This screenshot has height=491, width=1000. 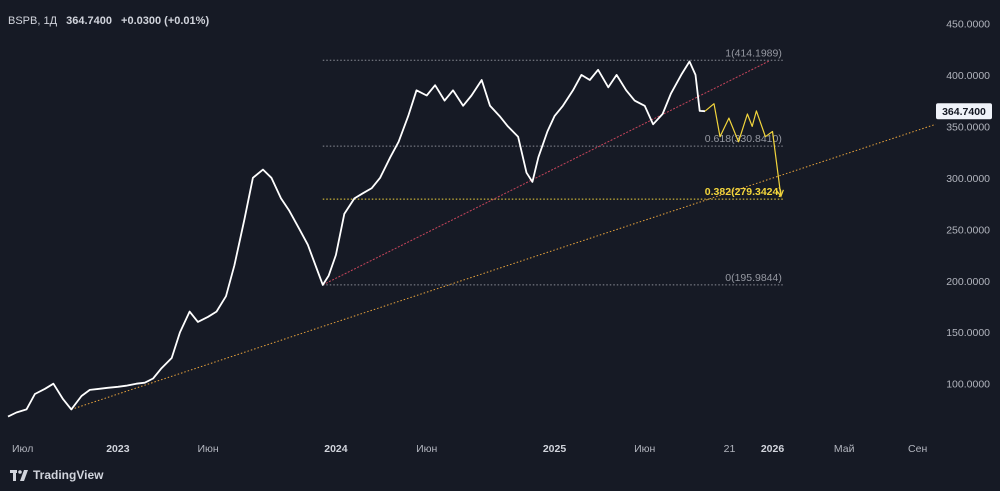 I want to click on fib-level-label: 0(195.9844), so click(x=753, y=278).